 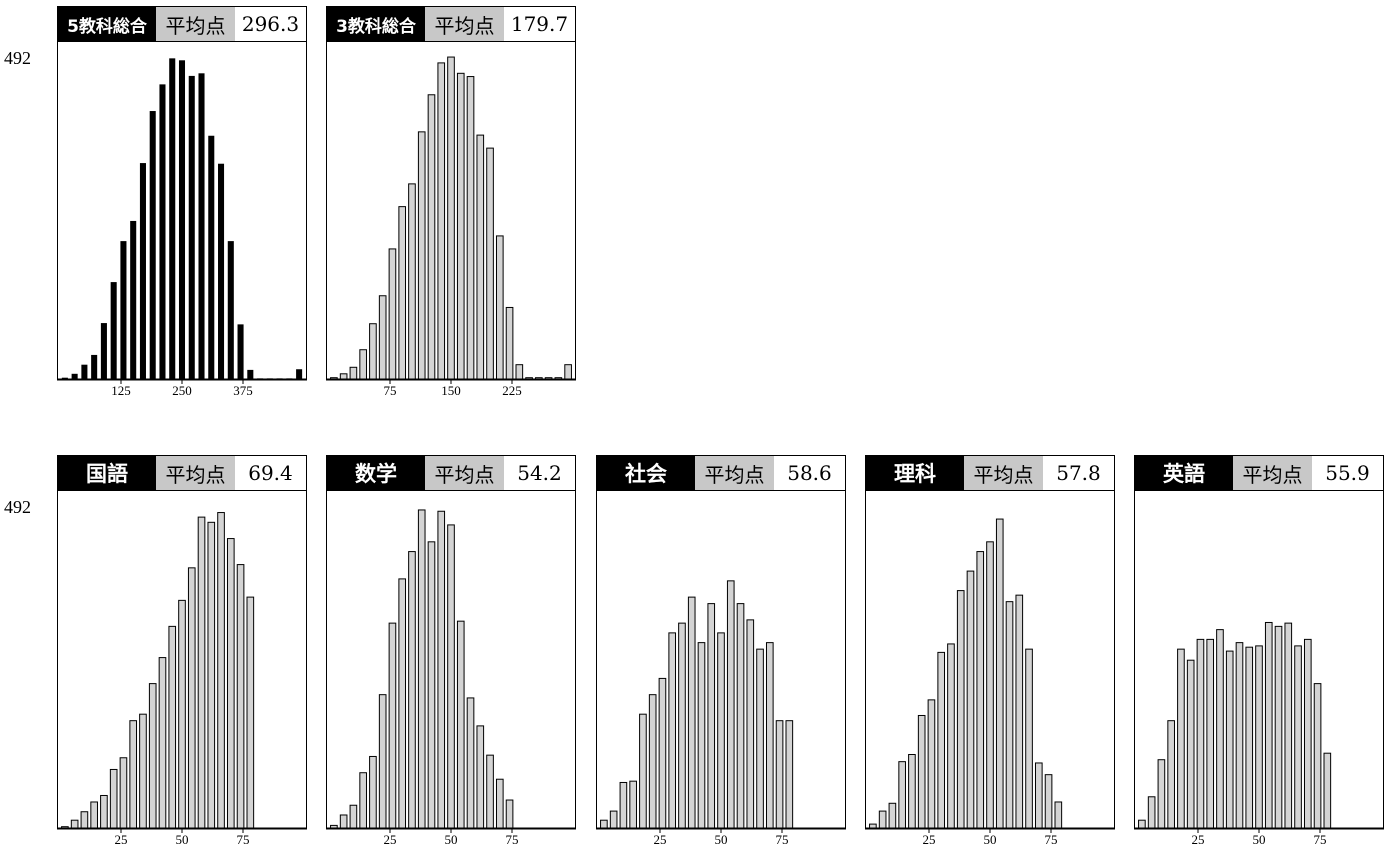 What do you see at coordinates (451, 389) in the screenshot?
I see `x-tick-label: 150` at bounding box center [451, 389].